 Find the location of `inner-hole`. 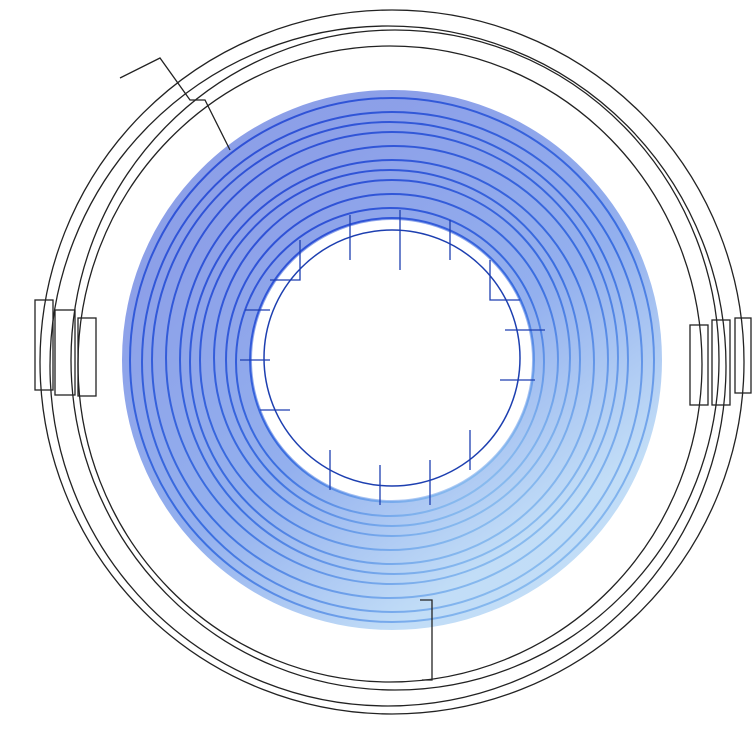

inner-hole is located at coordinates (392, 358).